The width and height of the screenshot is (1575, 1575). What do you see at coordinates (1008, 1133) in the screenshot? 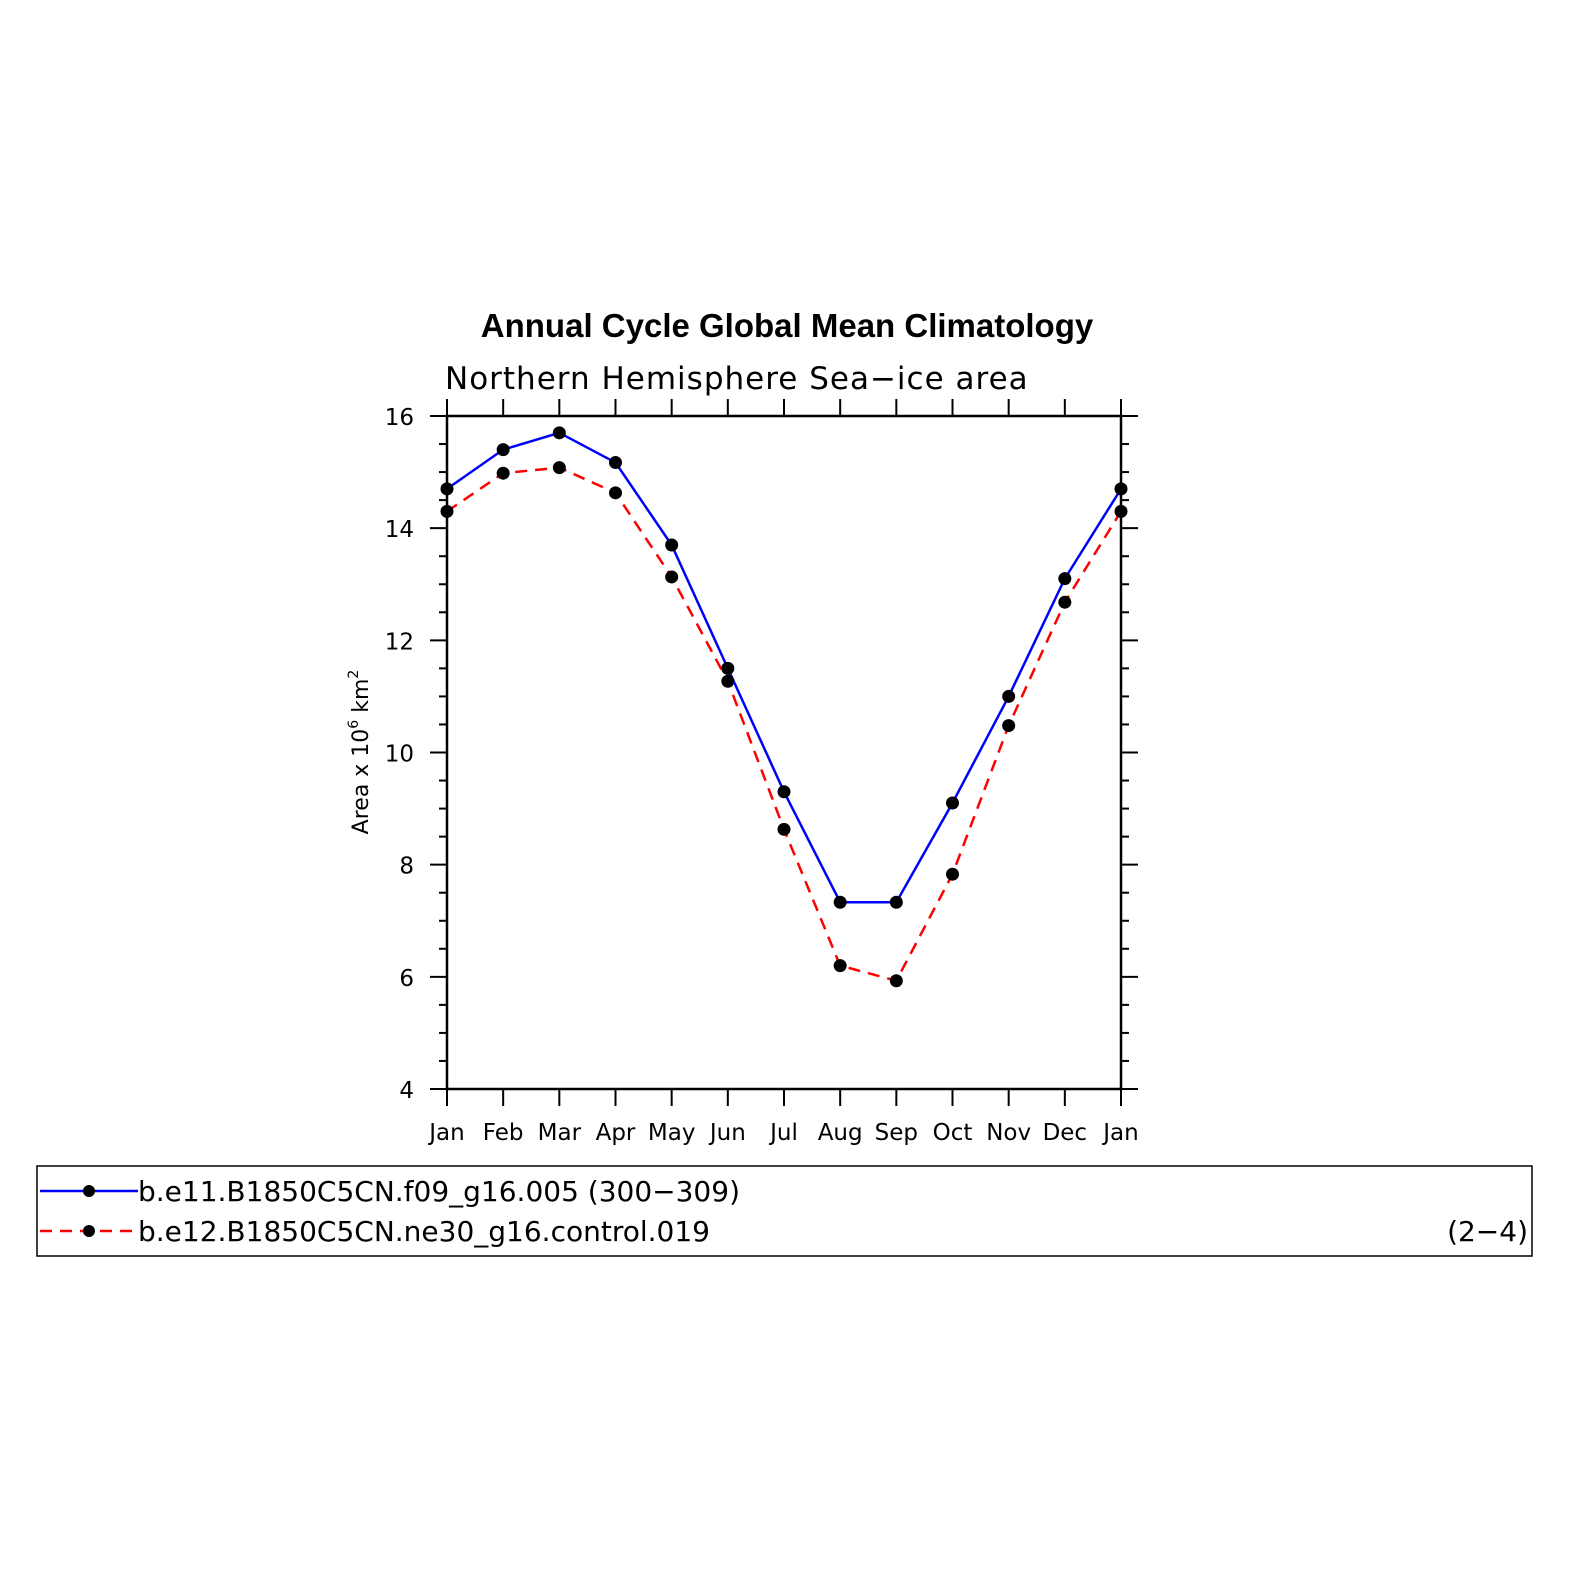
I see `x-tick-label: Nov` at bounding box center [1008, 1133].